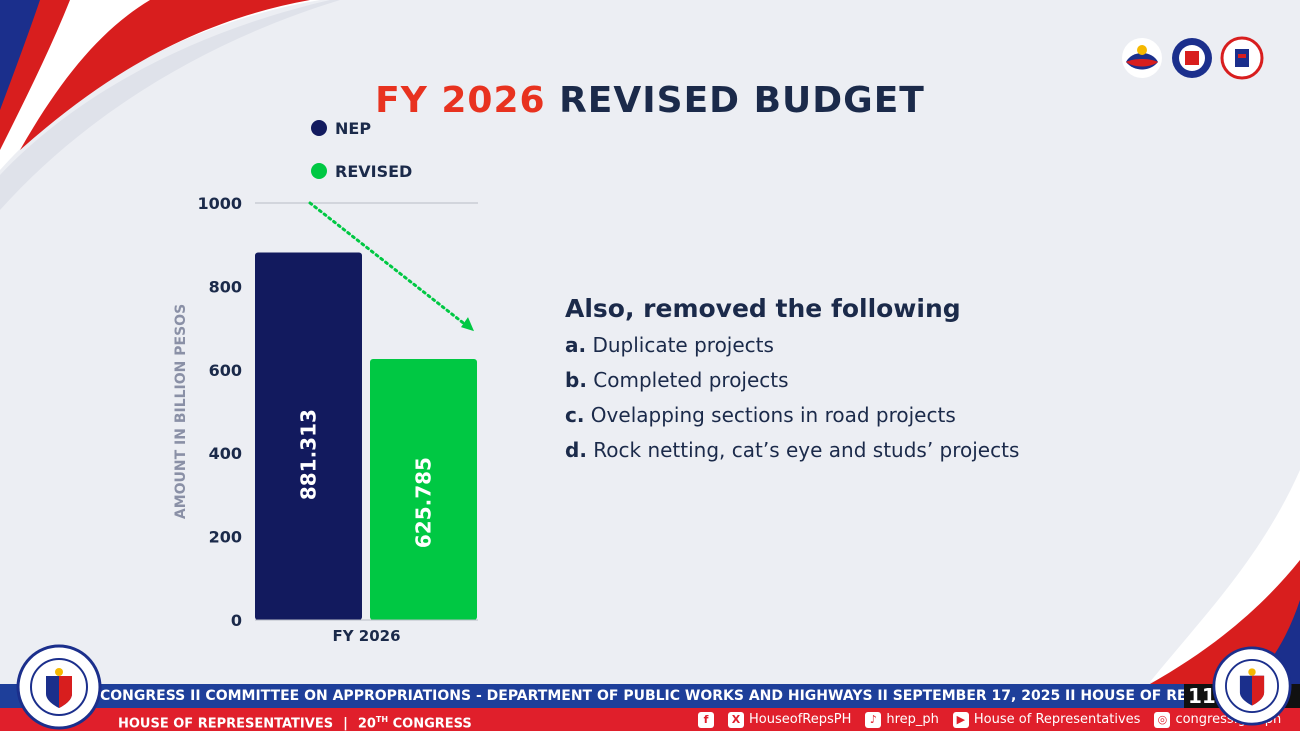 The height and width of the screenshot is (731, 1300). I want to click on globe-icon: ◎, so click(1162, 719).